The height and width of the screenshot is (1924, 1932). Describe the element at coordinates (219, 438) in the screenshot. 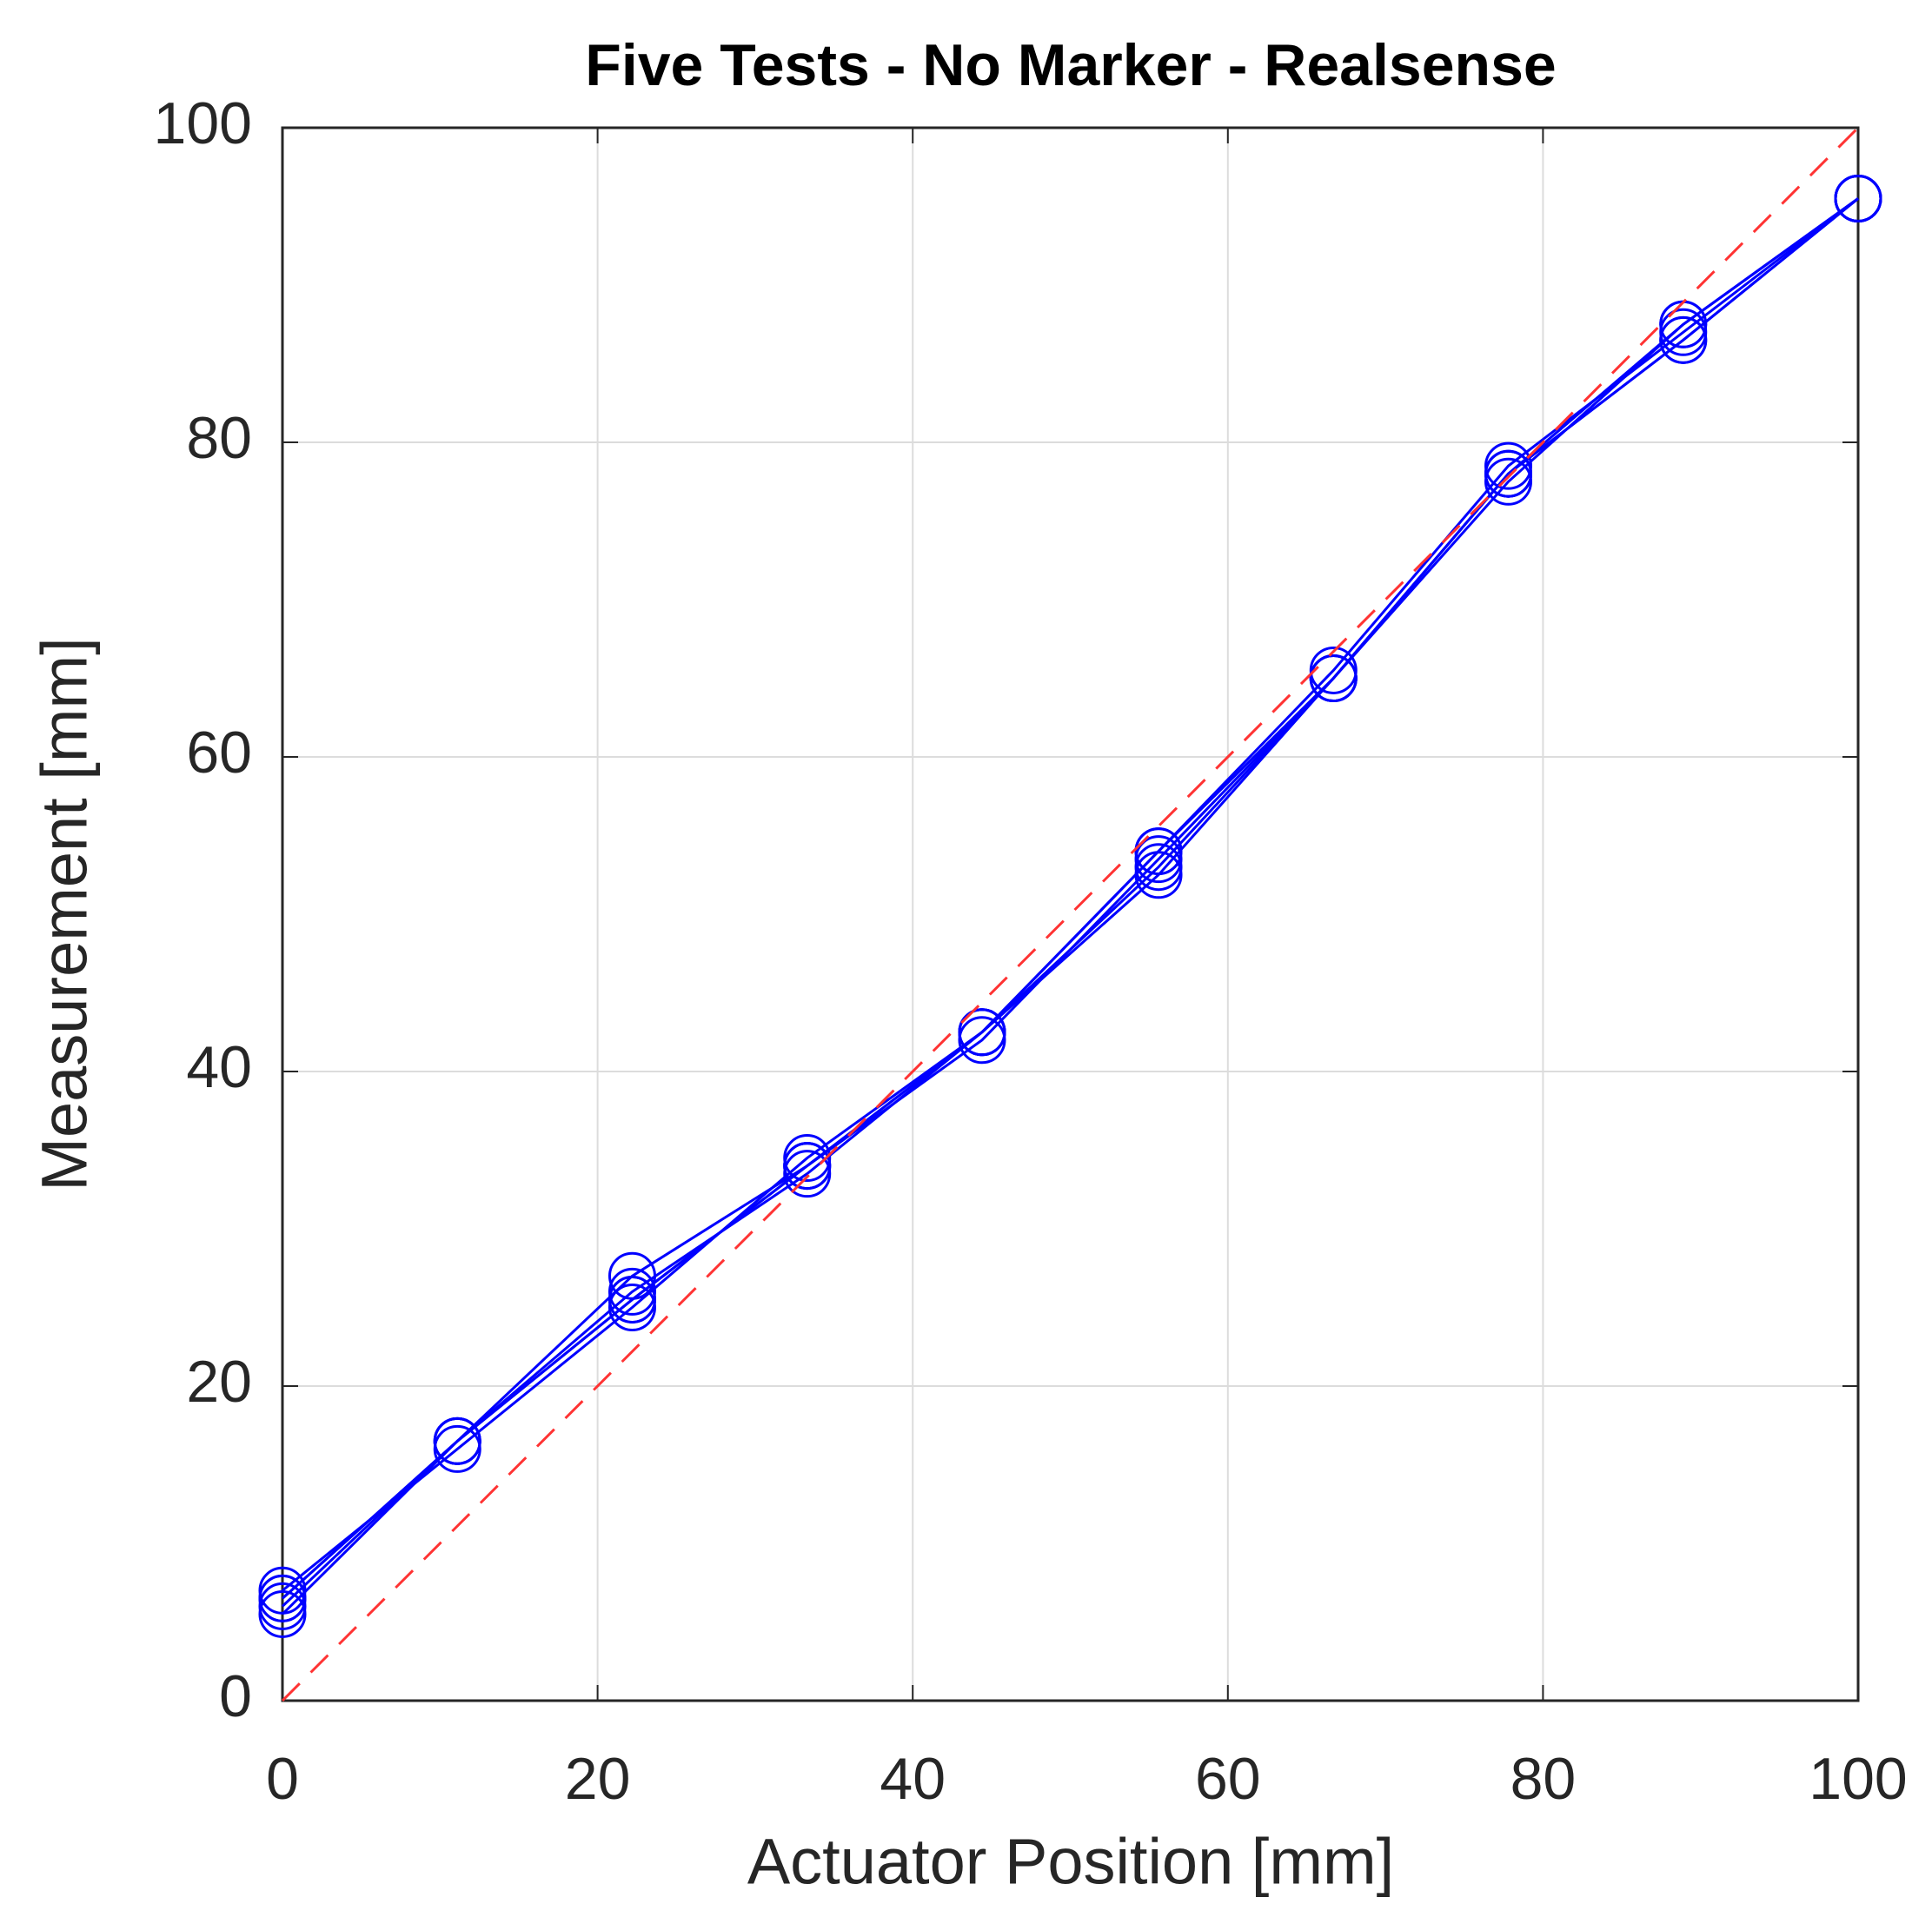

I see `y-tick-label: 80` at that location.